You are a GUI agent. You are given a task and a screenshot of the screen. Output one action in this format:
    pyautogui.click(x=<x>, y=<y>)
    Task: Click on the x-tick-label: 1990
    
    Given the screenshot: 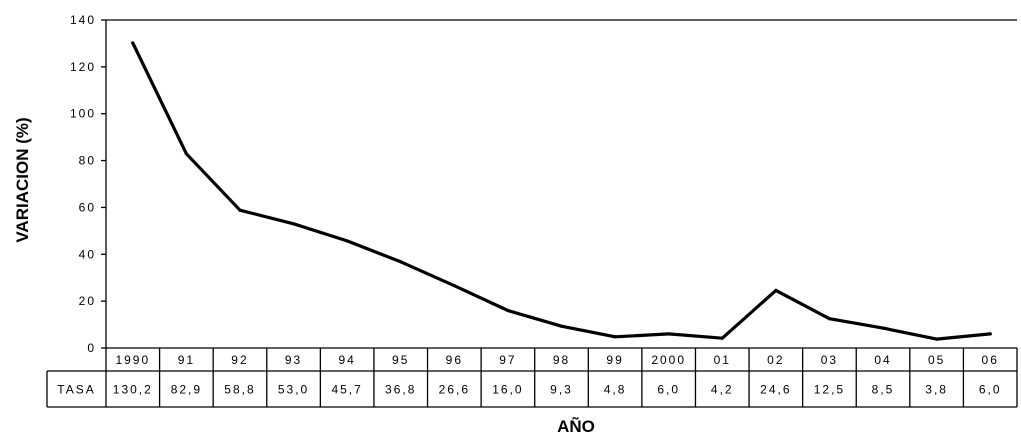 What is the action you would take?
    pyautogui.click(x=132, y=360)
    